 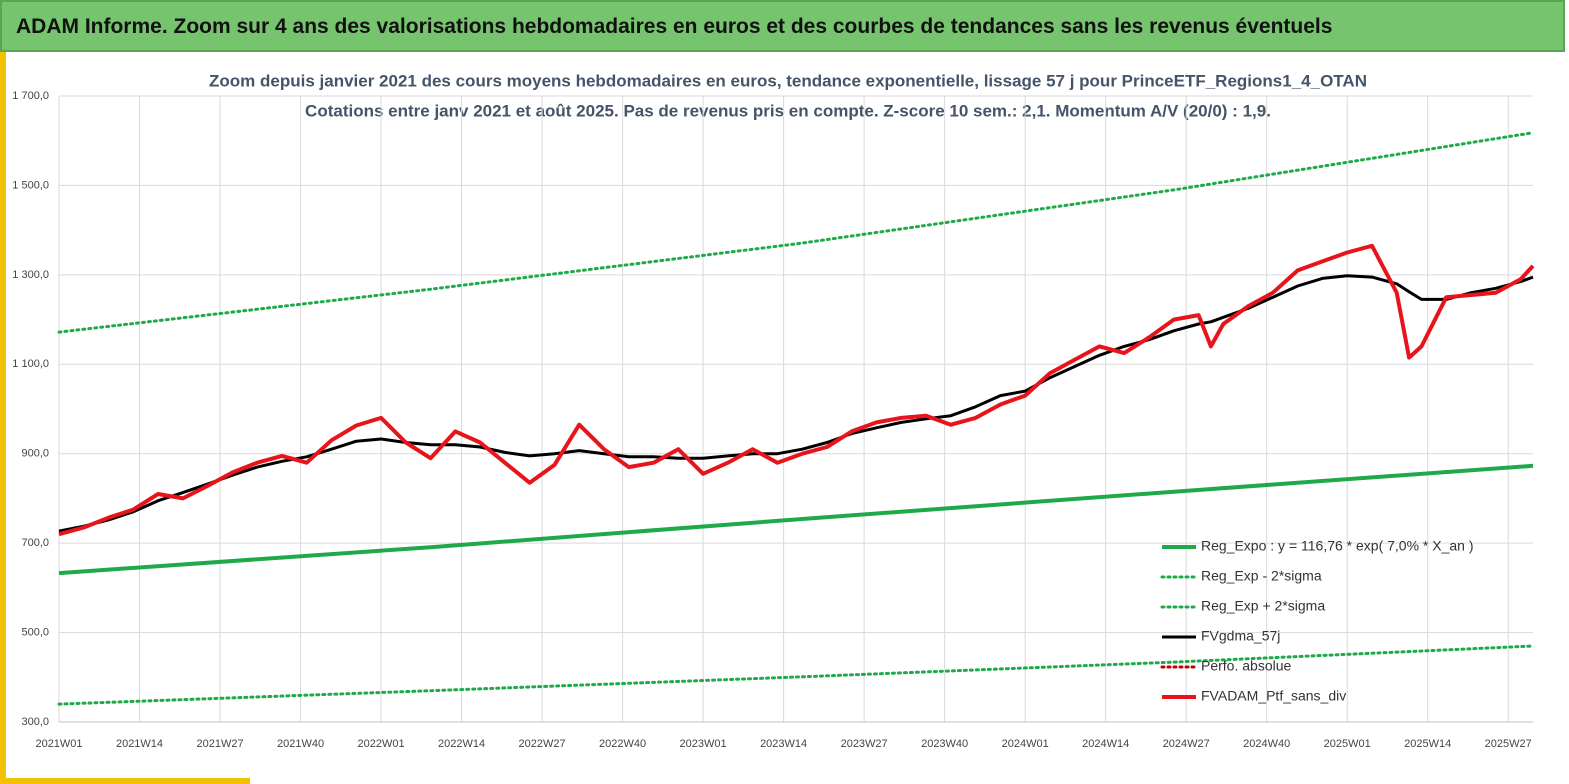 I want to click on y-tick-label: 1 300,0, so click(x=30, y=275).